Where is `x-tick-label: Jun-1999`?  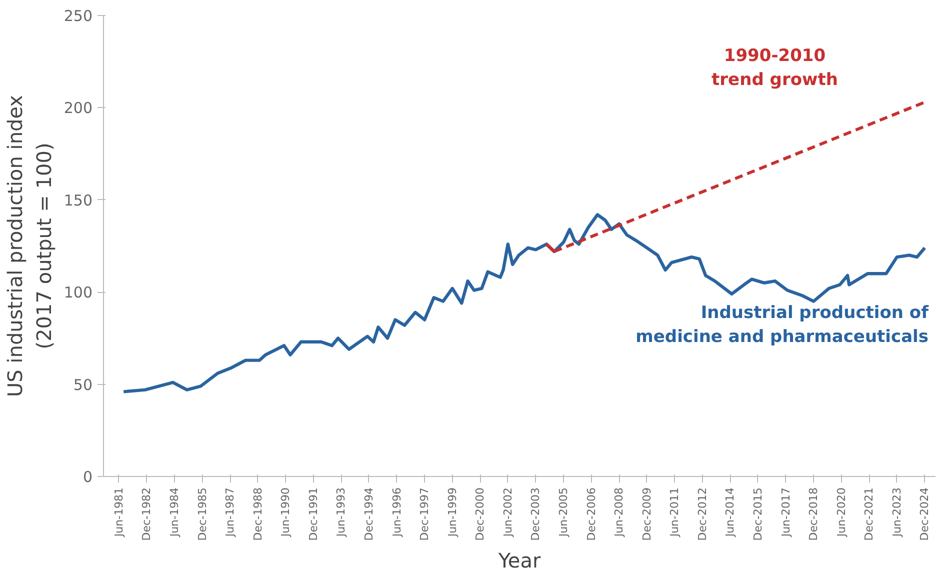 x-tick-label: Jun-1999 is located at coordinates (452, 512).